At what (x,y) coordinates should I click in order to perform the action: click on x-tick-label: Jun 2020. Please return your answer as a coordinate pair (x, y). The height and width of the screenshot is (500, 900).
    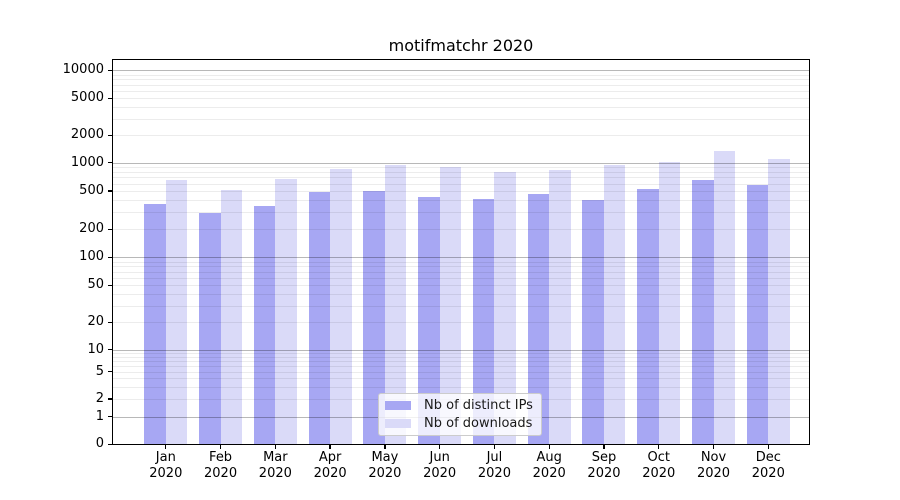
    Looking at the image, I should click on (440, 466).